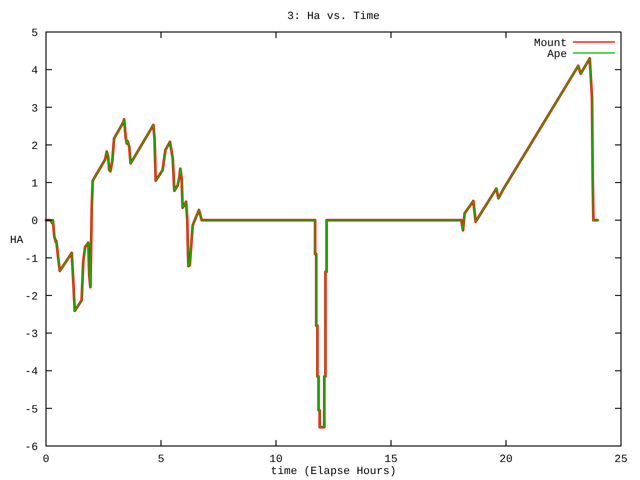 This screenshot has height=480, width=640. What do you see at coordinates (276, 460) in the screenshot?
I see `x-tick-label: 10` at bounding box center [276, 460].